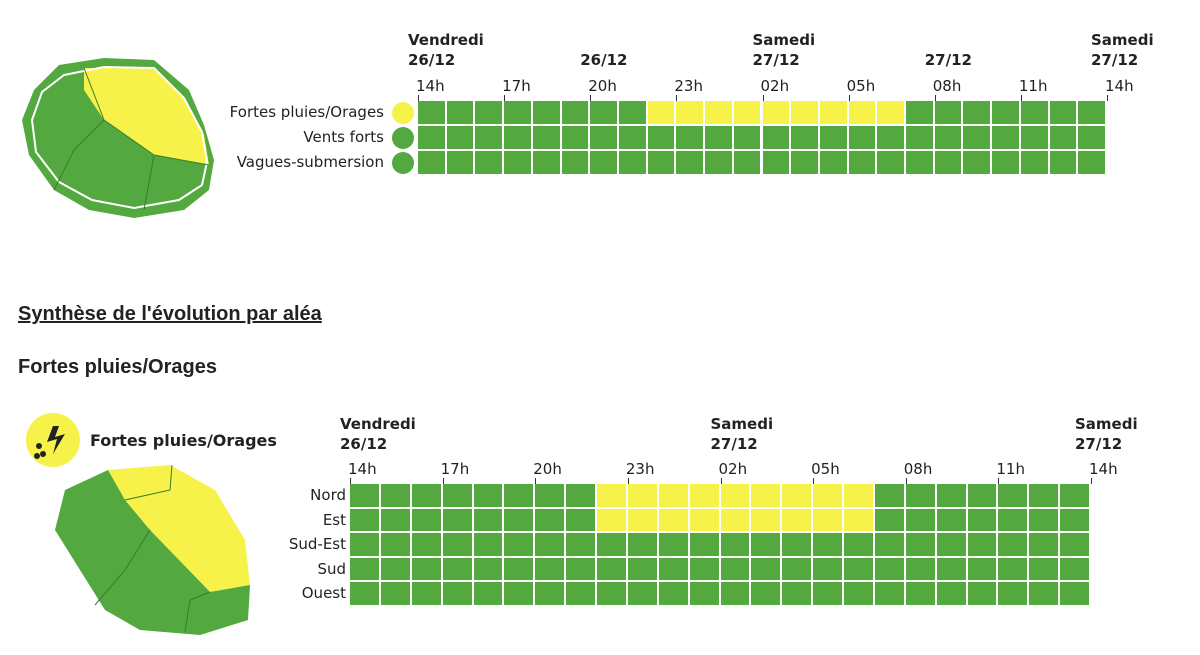  Describe the element at coordinates (733, 469) in the screenshot. I see `x-tick-label: 02h` at that location.